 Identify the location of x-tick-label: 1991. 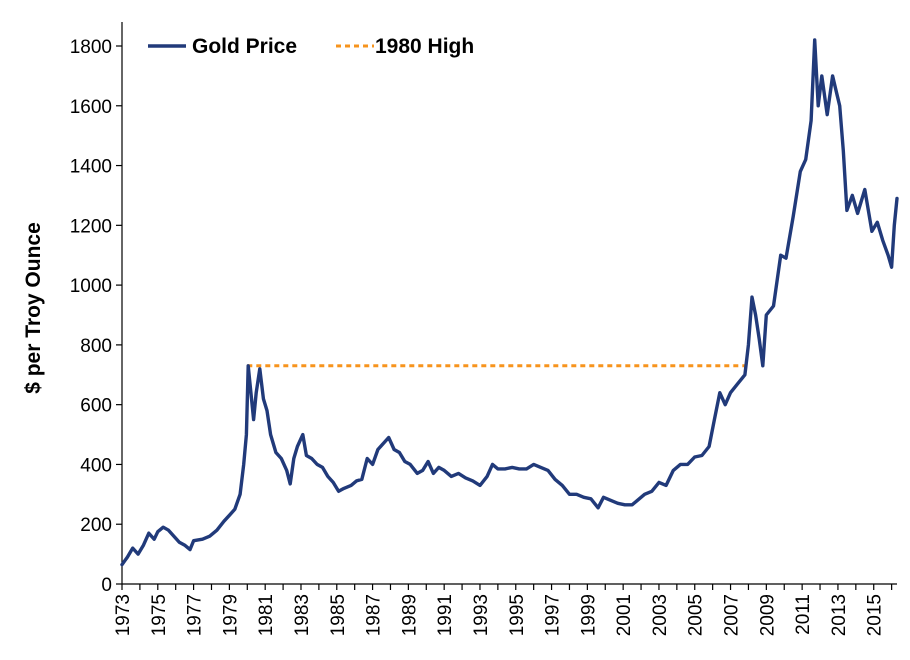
(445, 615).